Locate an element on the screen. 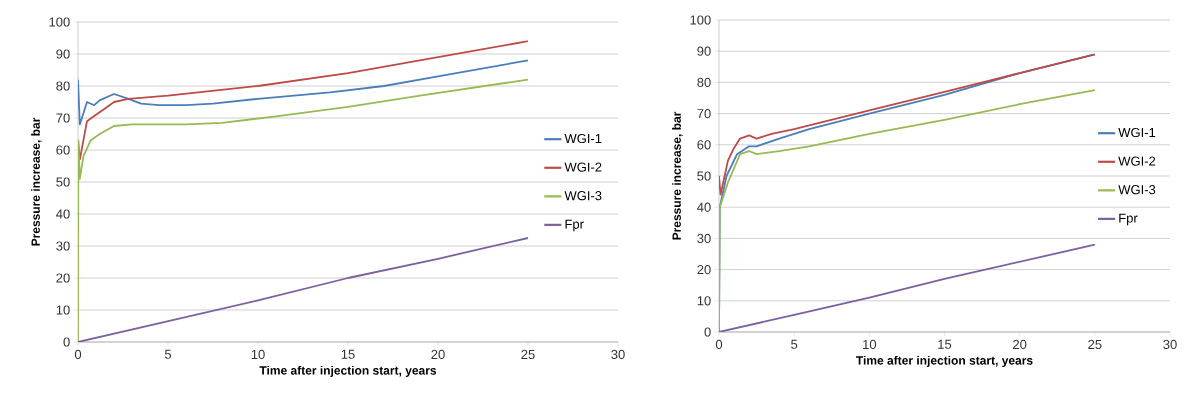 The image size is (1185, 400). y-tick-label: 0 is located at coordinates (707, 332).